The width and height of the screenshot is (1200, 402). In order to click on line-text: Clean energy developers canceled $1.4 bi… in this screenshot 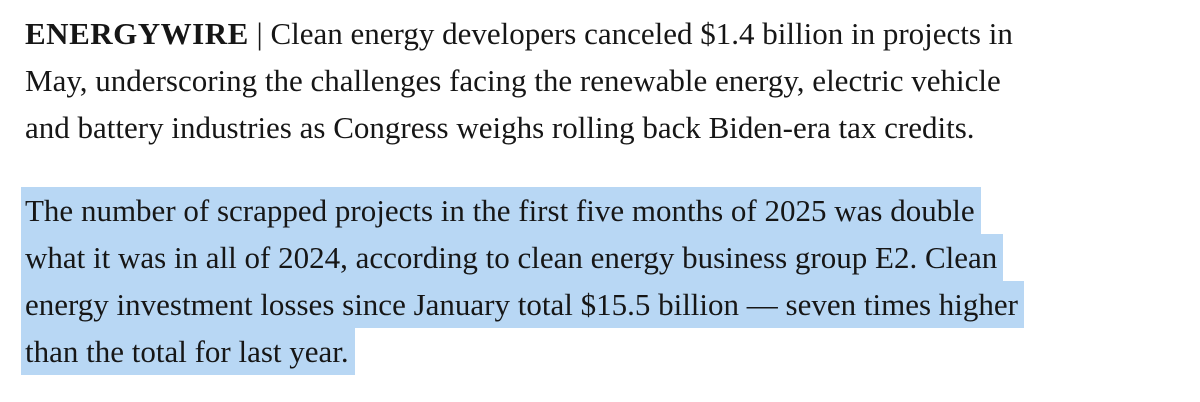, I will do `click(641, 33)`.